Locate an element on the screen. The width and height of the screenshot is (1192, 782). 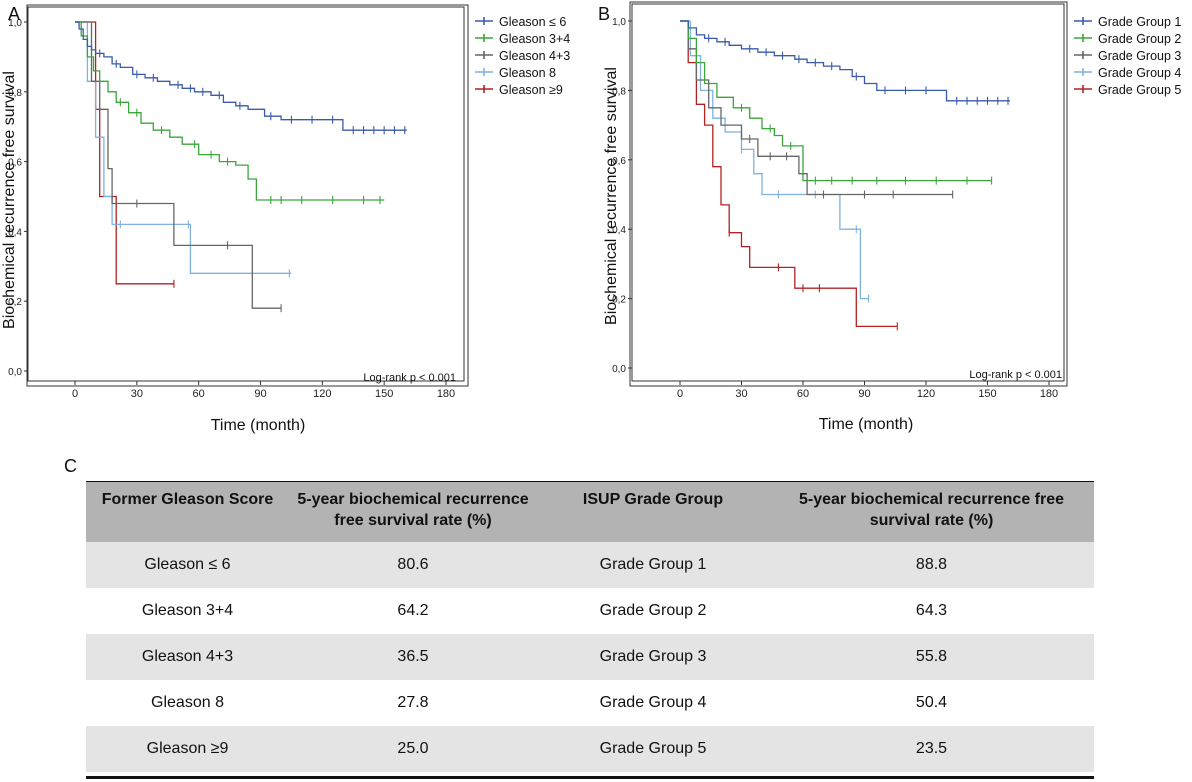
cell-grade-group: Grade Group 3 is located at coordinates (653, 656).